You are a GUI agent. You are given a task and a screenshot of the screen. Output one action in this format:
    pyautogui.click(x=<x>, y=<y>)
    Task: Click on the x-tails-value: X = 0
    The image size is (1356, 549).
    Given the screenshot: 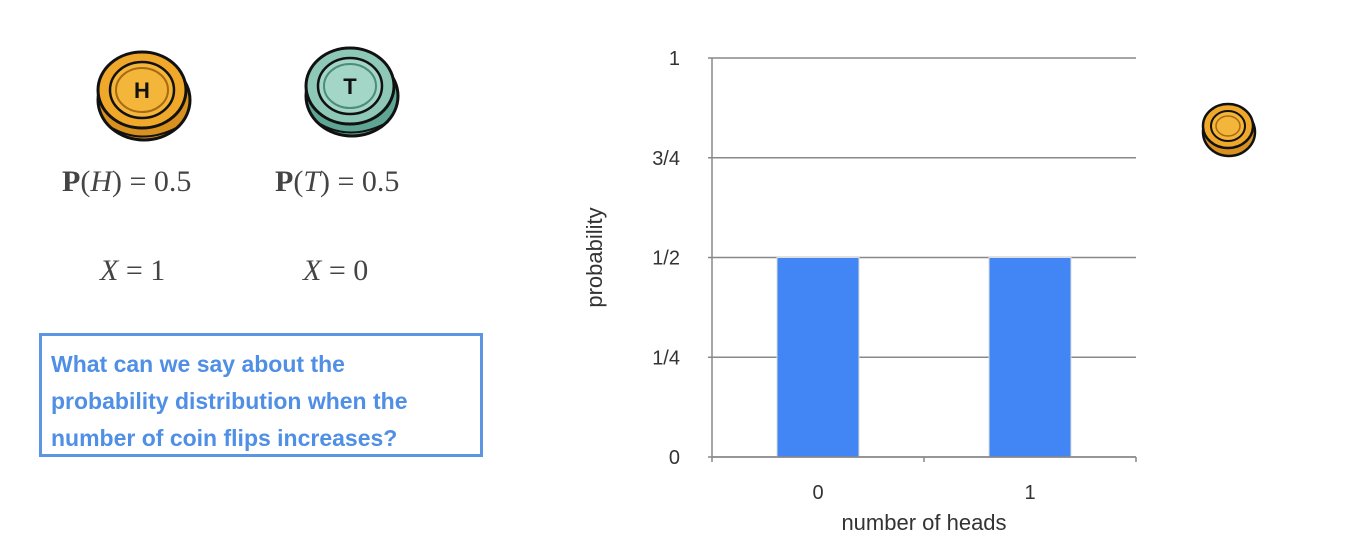 What is the action you would take?
    pyautogui.click(x=335, y=271)
    